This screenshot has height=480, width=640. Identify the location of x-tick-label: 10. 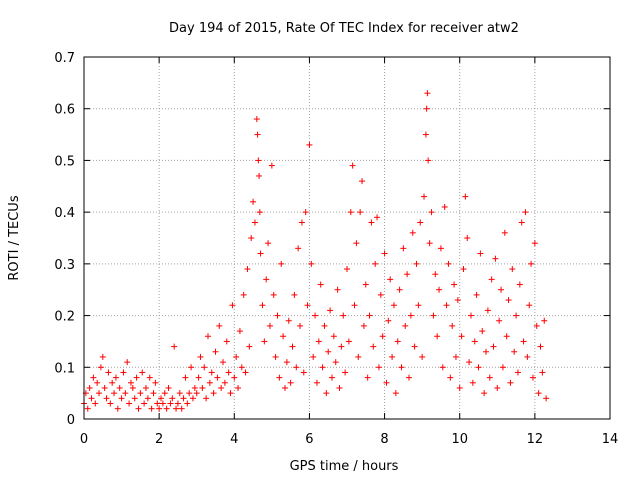
(459, 439).